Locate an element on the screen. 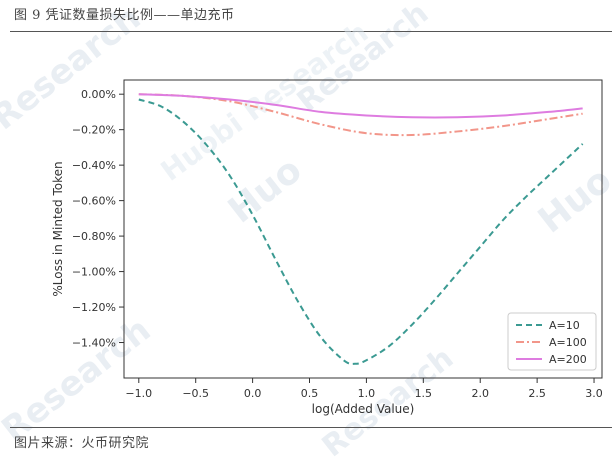 The width and height of the screenshot is (616, 464). x-tick-label: 1.0 is located at coordinates (367, 393).